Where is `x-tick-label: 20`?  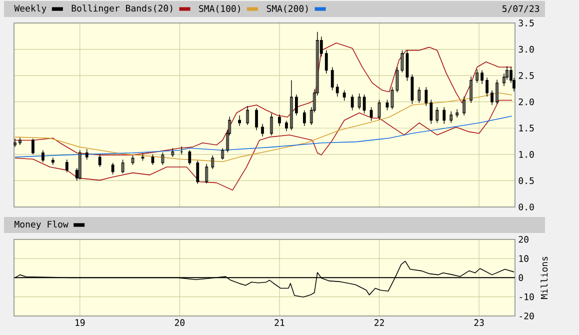
x-tick-label: 20 is located at coordinates (179, 322).